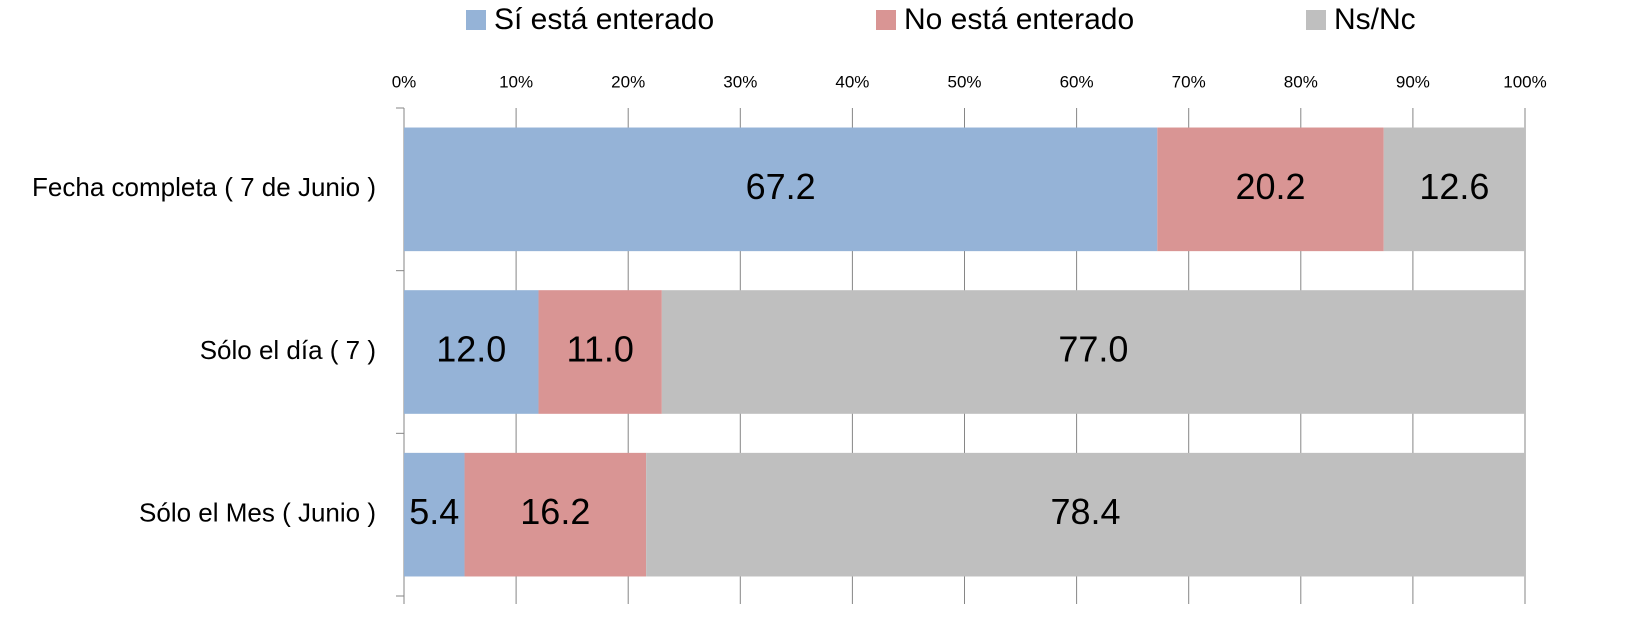  I want to click on x-tick-label: 0%, so click(404, 81).